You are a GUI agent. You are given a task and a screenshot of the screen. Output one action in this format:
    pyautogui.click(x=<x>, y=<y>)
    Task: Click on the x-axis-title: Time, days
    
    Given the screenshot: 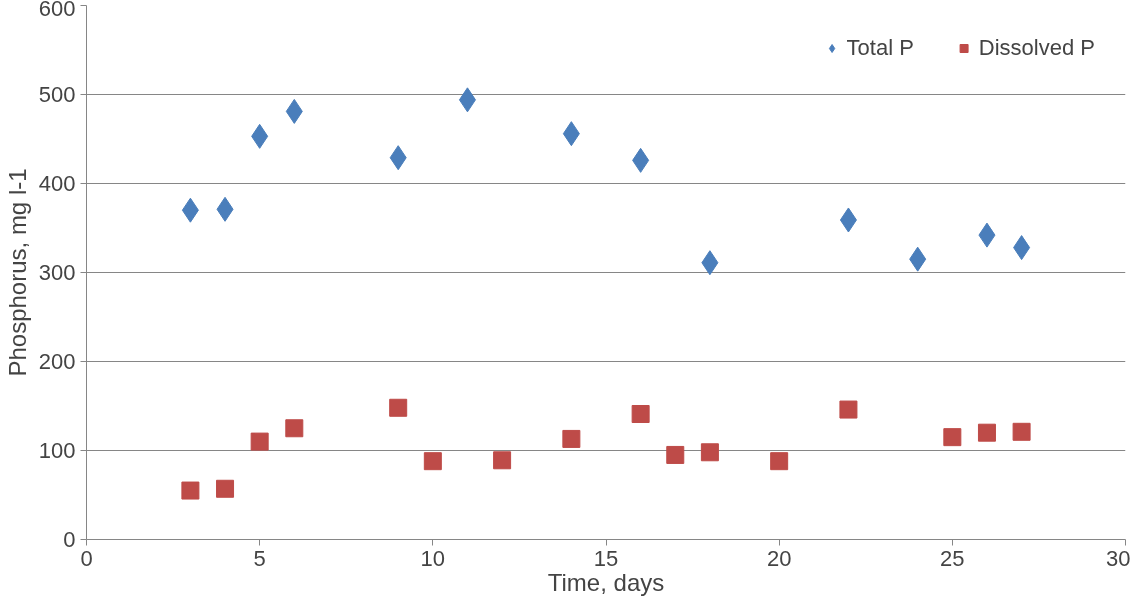 What is the action you would take?
    pyautogui.click(x=606, y=582)
    